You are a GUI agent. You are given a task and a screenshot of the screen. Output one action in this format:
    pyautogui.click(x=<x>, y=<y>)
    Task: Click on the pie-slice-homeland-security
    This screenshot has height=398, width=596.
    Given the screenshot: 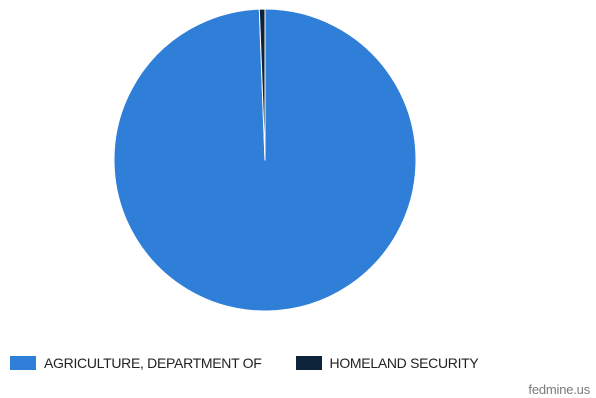 What is the action you would take?
    pyautogui.click(x=262, y=84)
    